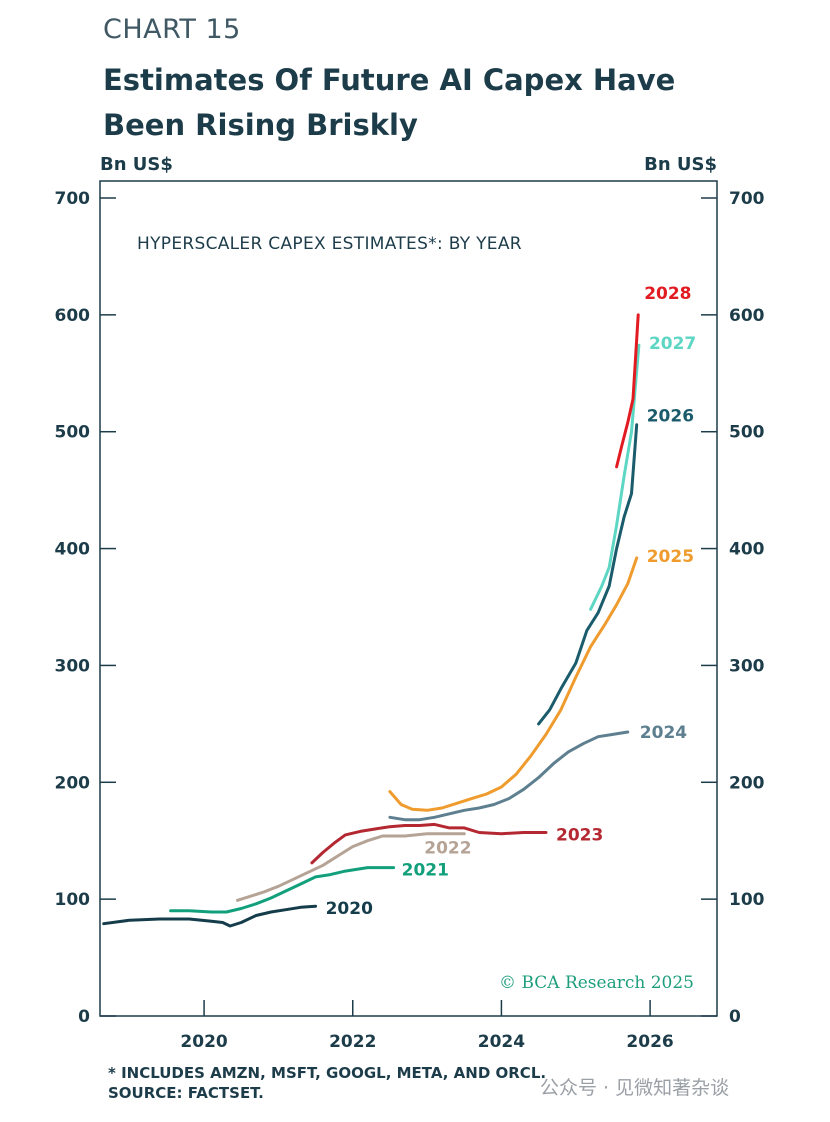 This screenshot has height=1122, width=830. What do you see at coordinates (73, 433) in the screenshot?
I see `y-tick-label-left: 500` at bounding box center [73, 433].